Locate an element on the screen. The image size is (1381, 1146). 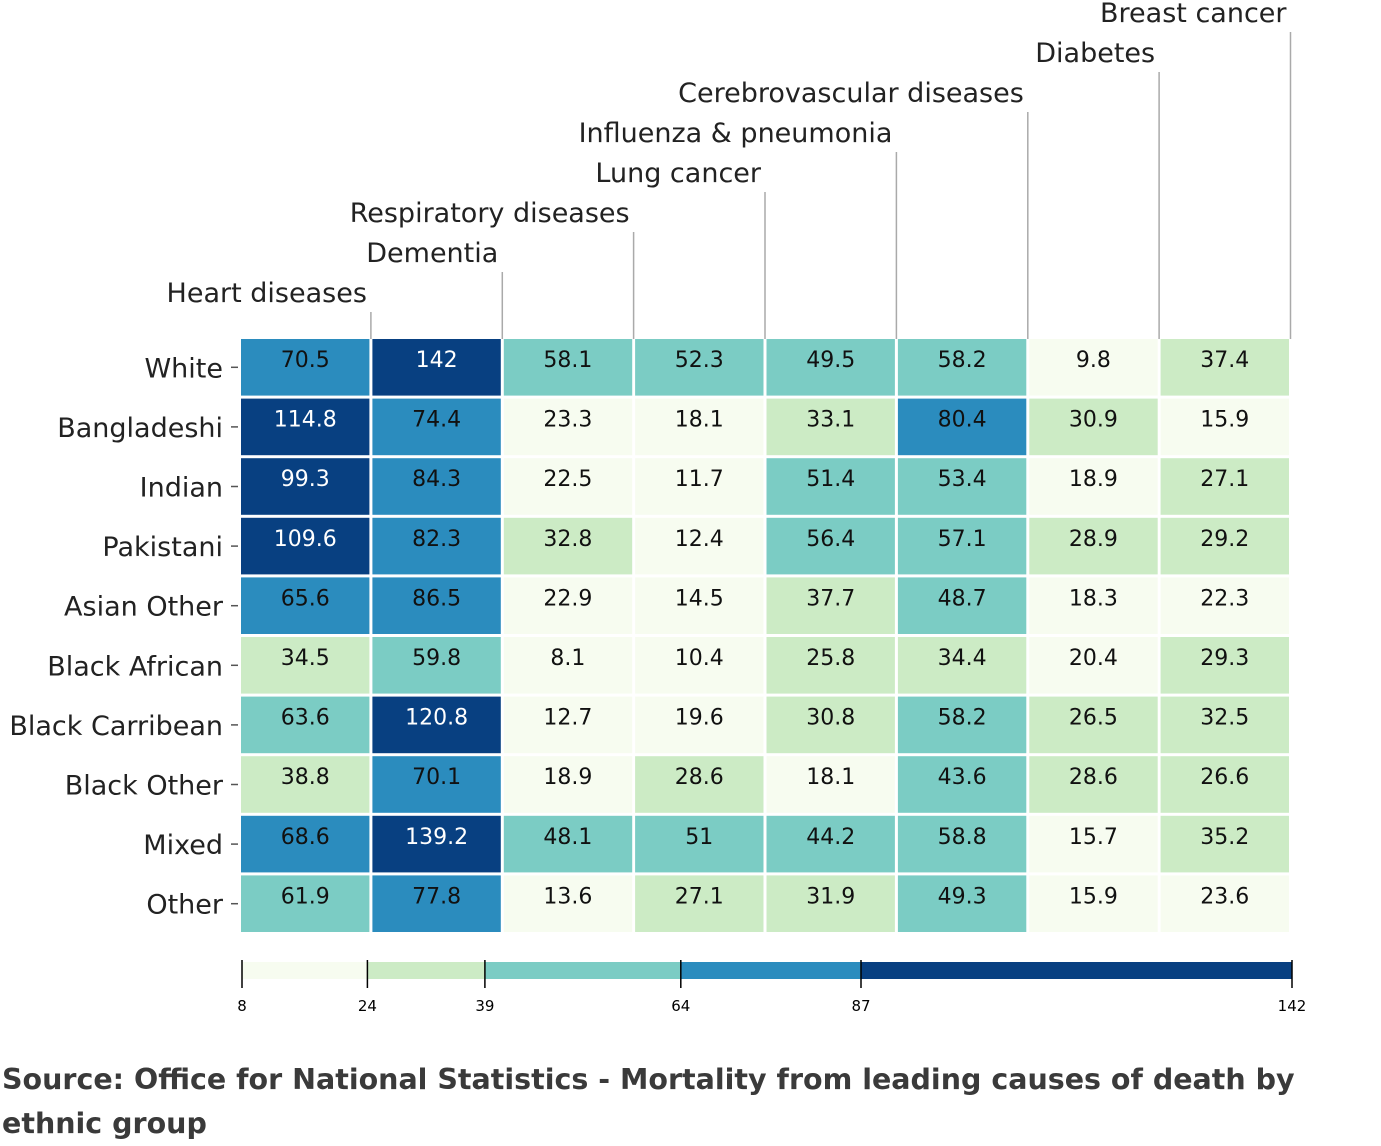
heatmap-cell-black-carribean-cerebrovascular-diseases is located at coordinates (962, 725).